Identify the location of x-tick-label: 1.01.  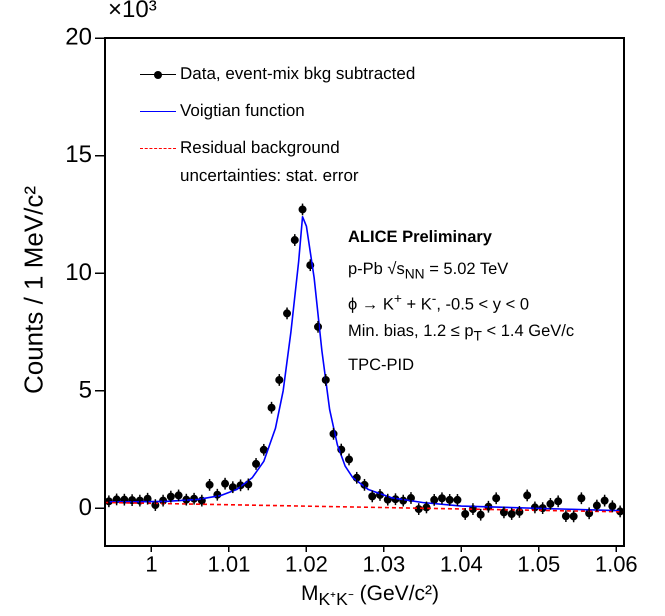
(229, 563).